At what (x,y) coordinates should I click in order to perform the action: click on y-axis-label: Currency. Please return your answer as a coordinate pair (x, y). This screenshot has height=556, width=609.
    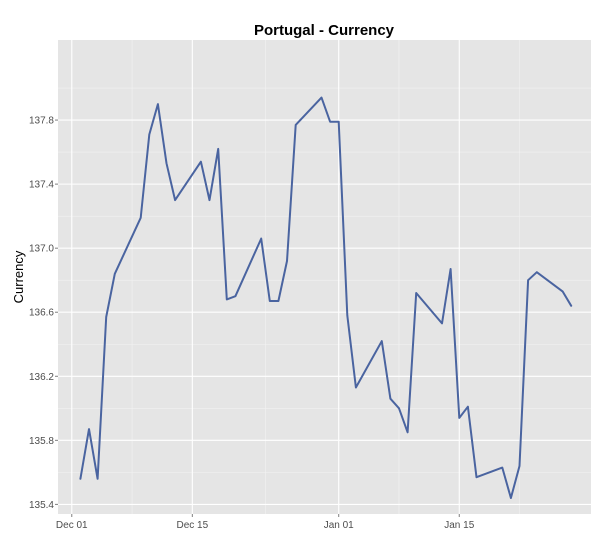
    Looking at the image, I should click on (18, 276).